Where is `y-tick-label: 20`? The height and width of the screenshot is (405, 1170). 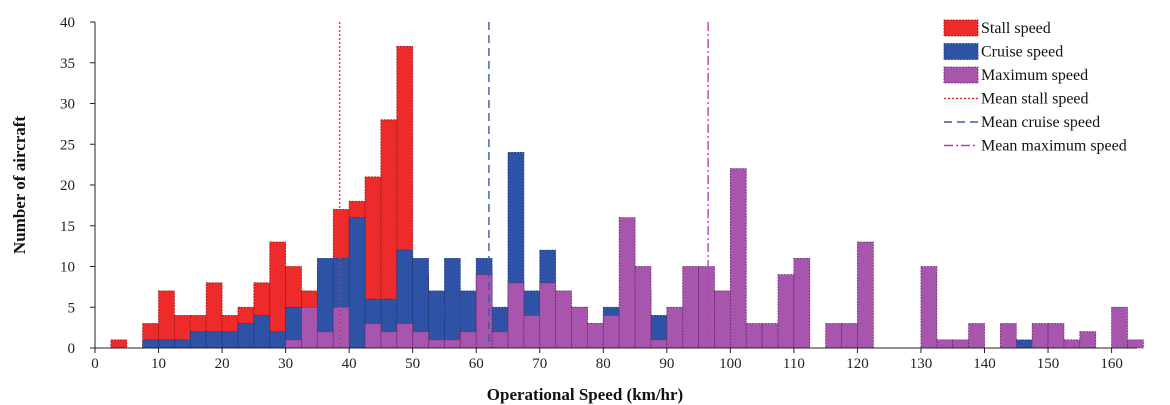 y-tick-label: 20 is located at coordinates (67, 186).